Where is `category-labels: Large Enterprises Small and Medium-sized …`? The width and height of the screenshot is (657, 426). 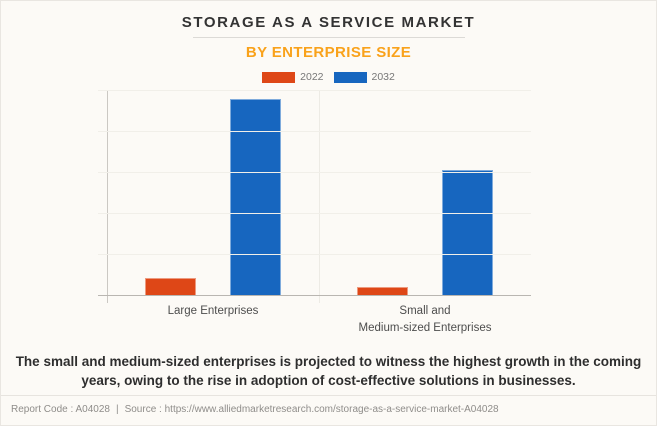 category-labels: Large Enterprises Small and Medium-sized … is located at coordinates (319, 320).